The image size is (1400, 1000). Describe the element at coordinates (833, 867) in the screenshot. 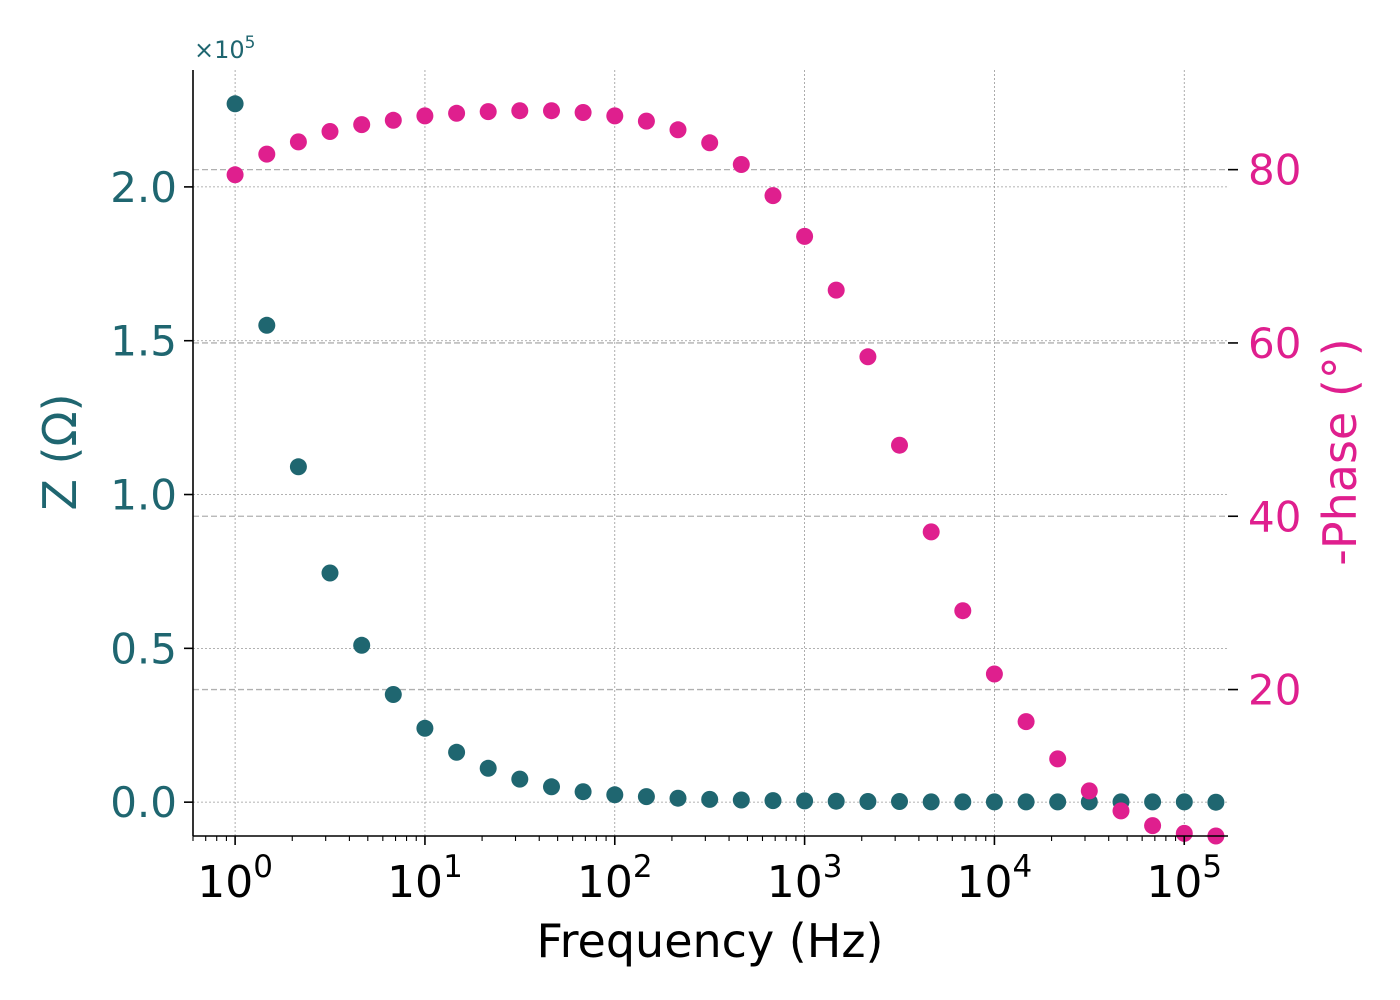

I see `x-tick-label-exponent: 3` at that location.